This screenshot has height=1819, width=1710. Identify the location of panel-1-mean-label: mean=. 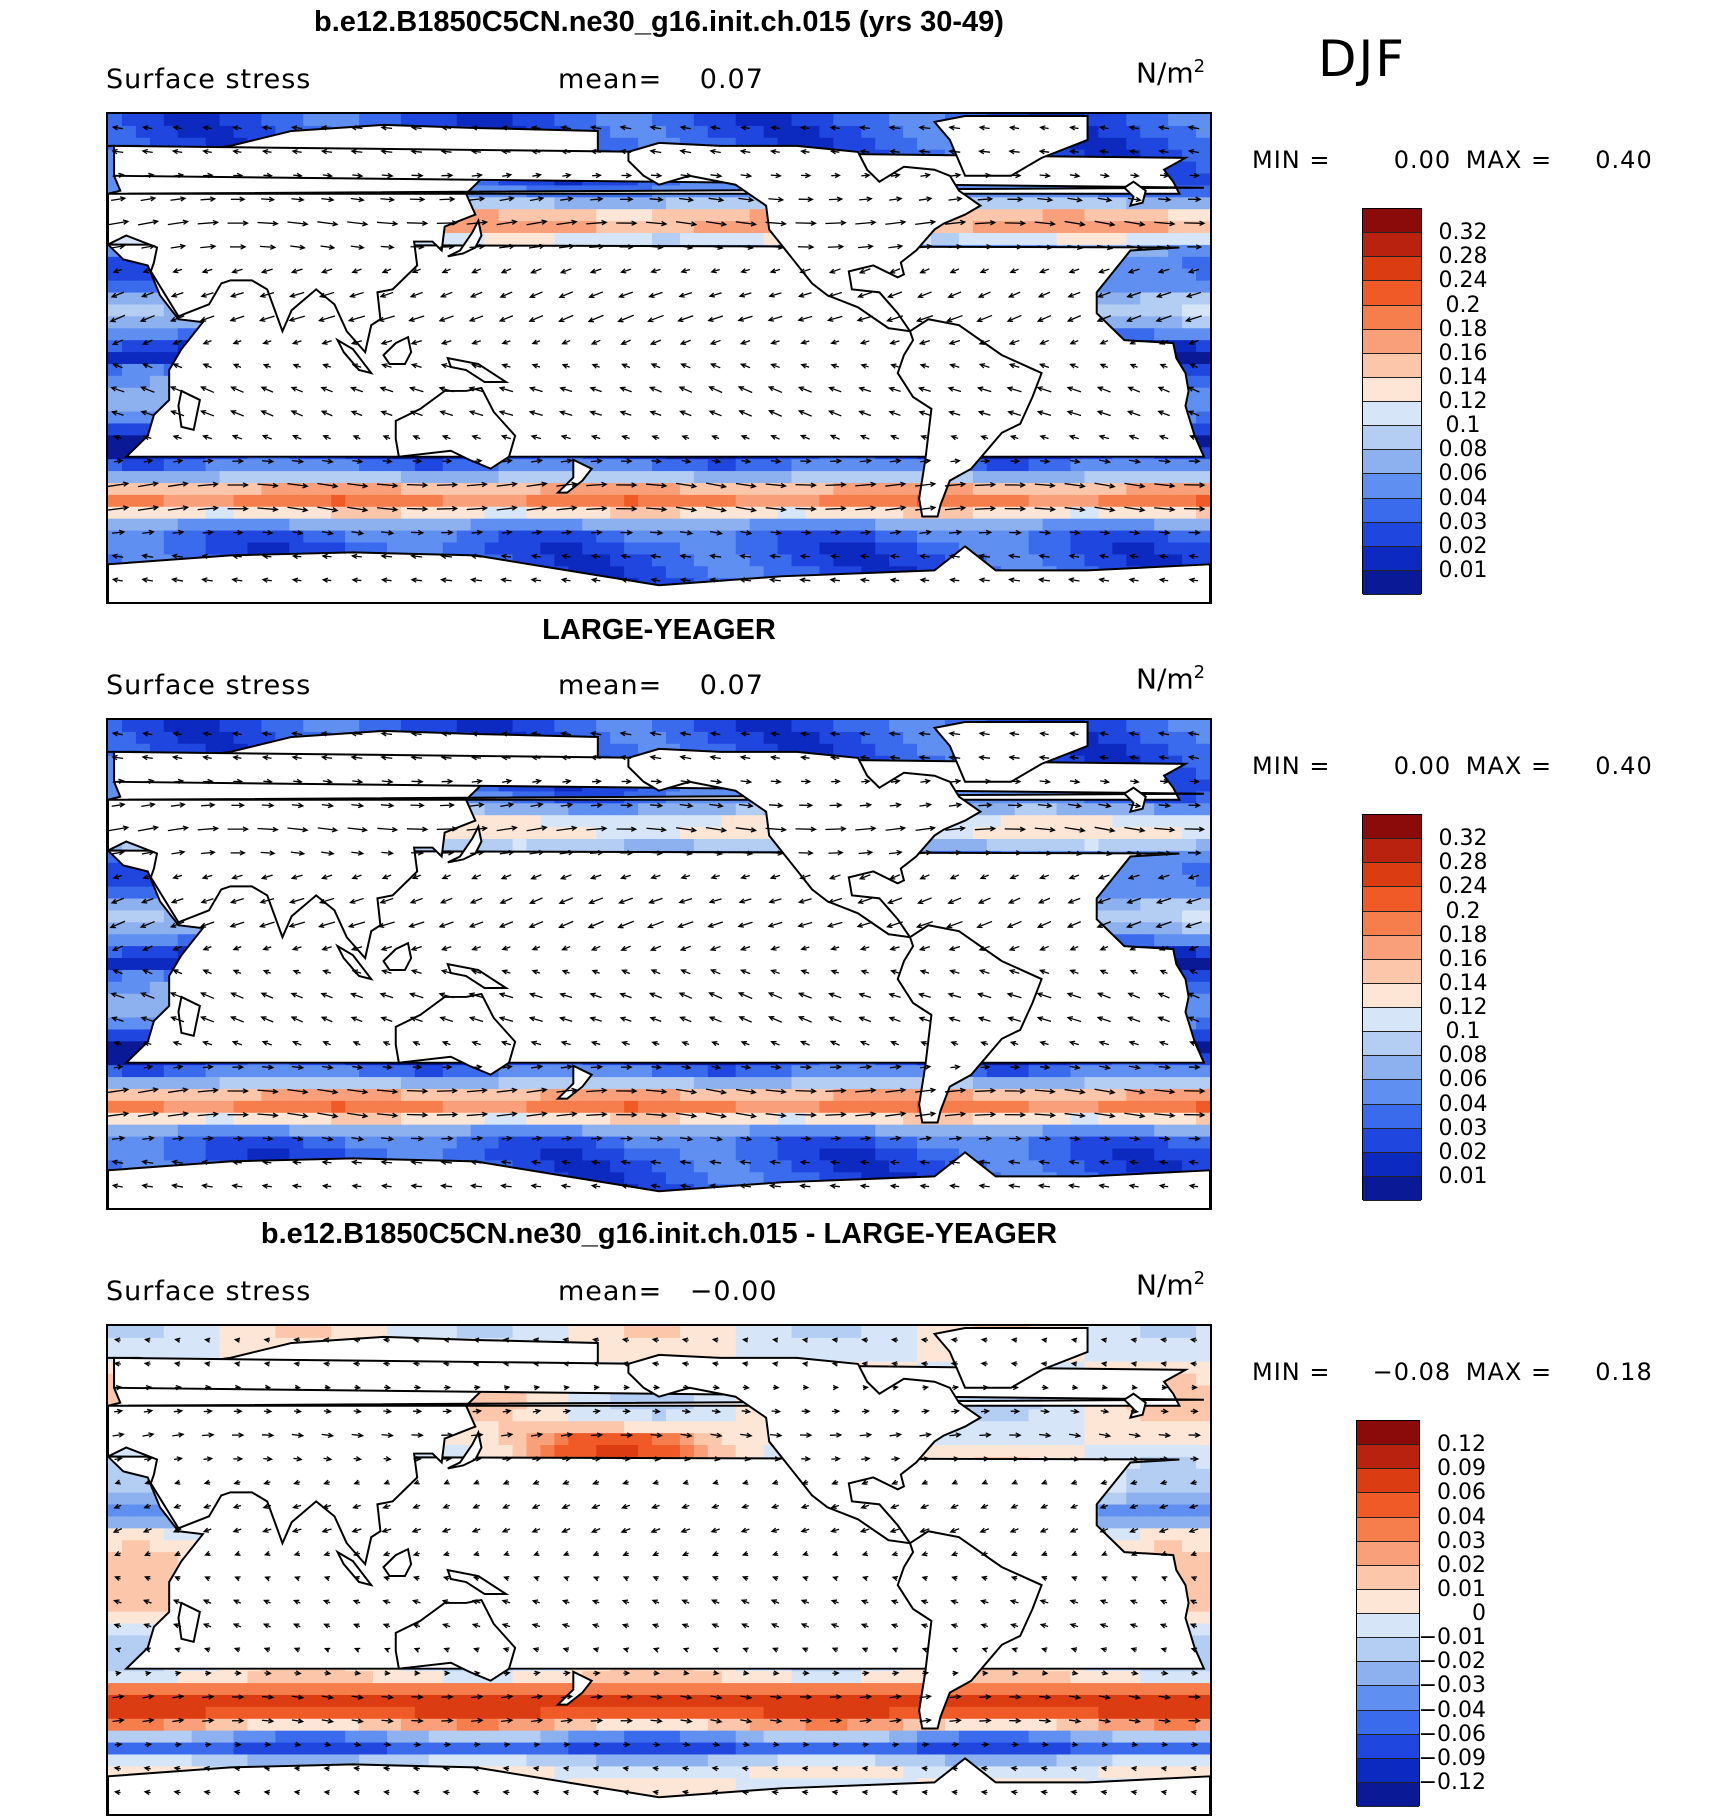
(610, 79).